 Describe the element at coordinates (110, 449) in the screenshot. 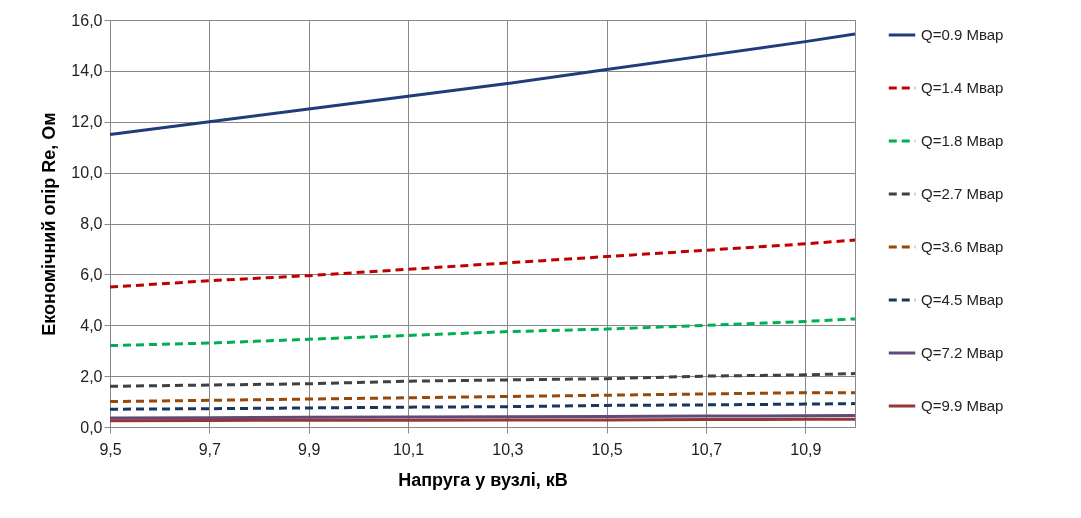

I see `x-tick-label: 9,5` at that location.